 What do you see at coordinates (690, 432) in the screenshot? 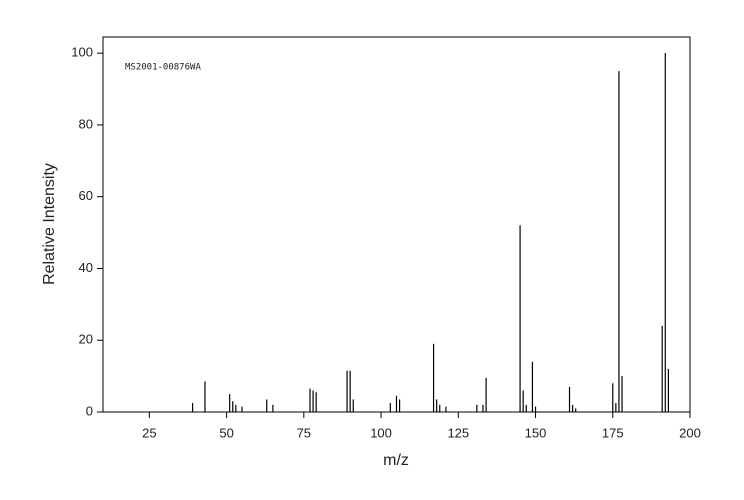
I see `x-tick-label: 200` at bounding box center [690, 432].